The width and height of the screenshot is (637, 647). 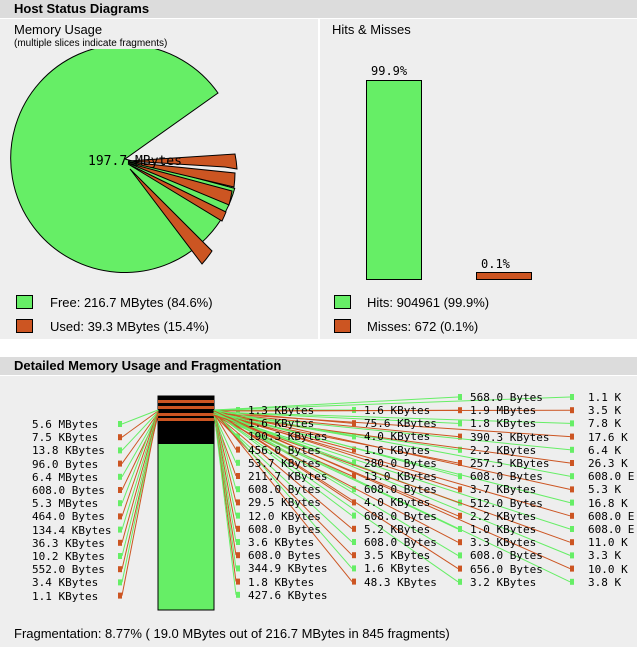 What do you see at coordinates (510, 463) in the screenshot?
I see `fragment-label: 257.5 KBytes` at bounding box center [510, 463].